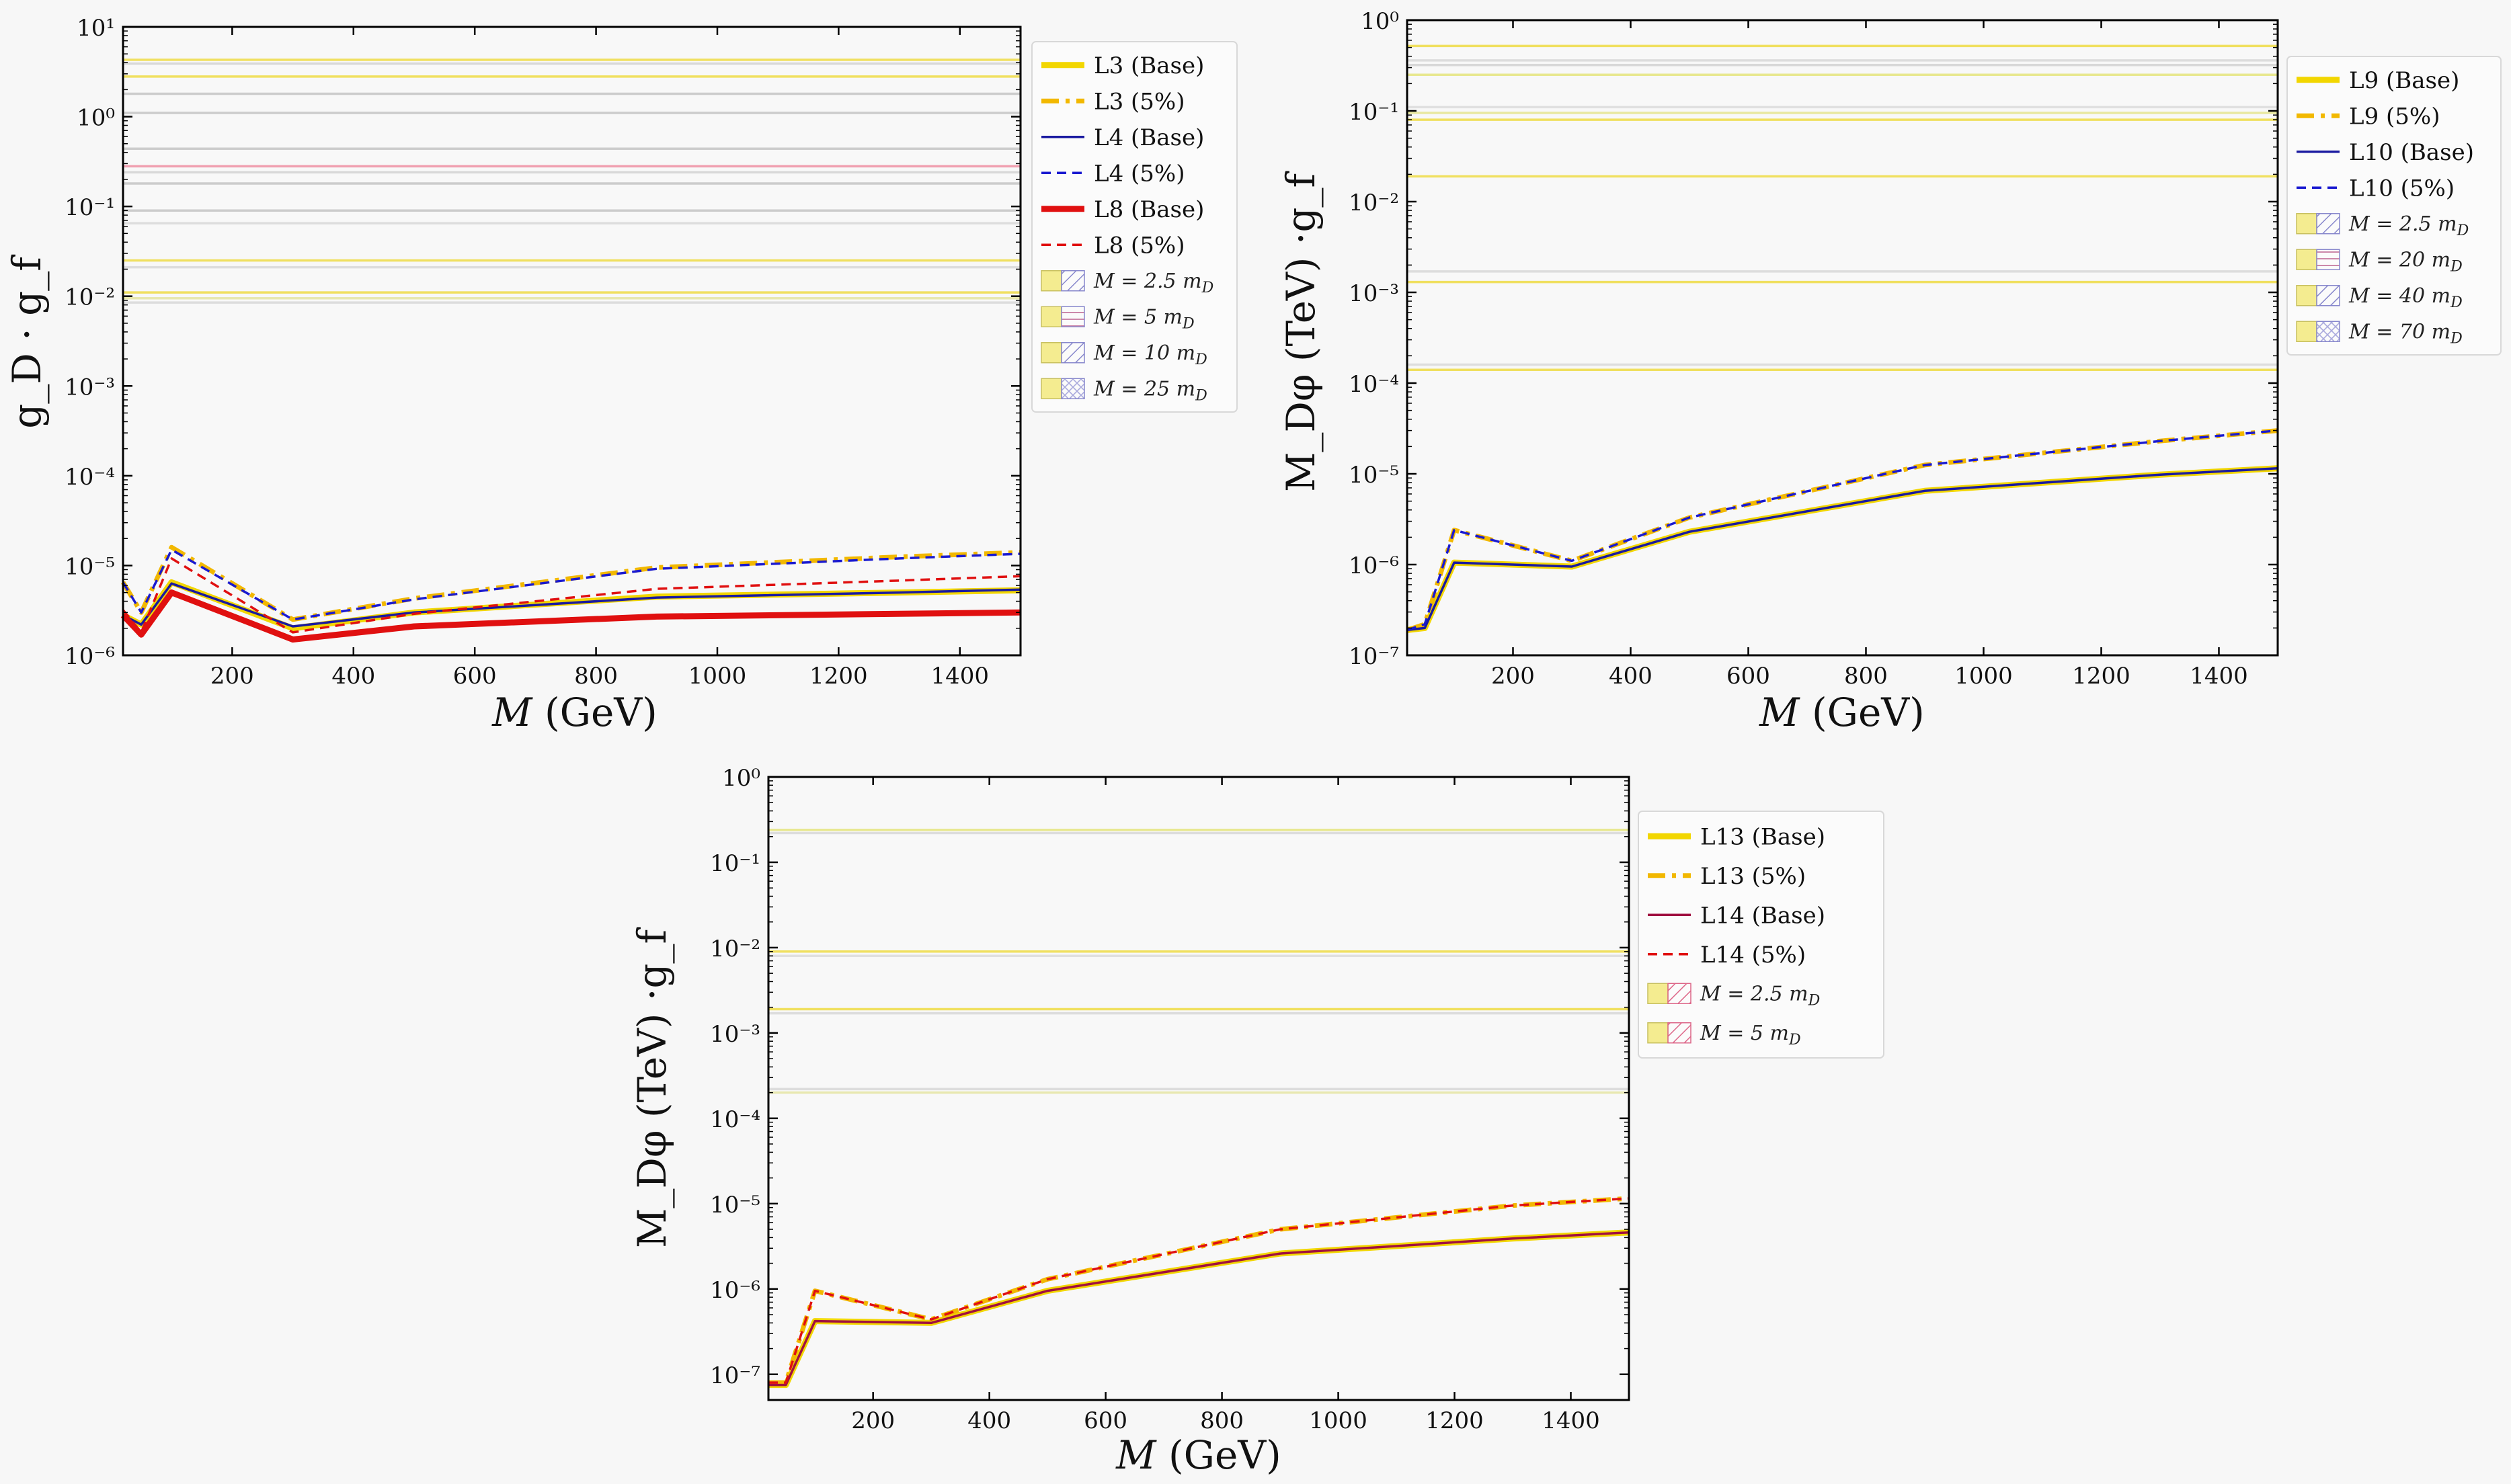 This screenshot has width=2511, height=1484. Describe the element at coordinates (1753, 955) in the screenshot. I see `legend-label: L14 (5%)` at that location.